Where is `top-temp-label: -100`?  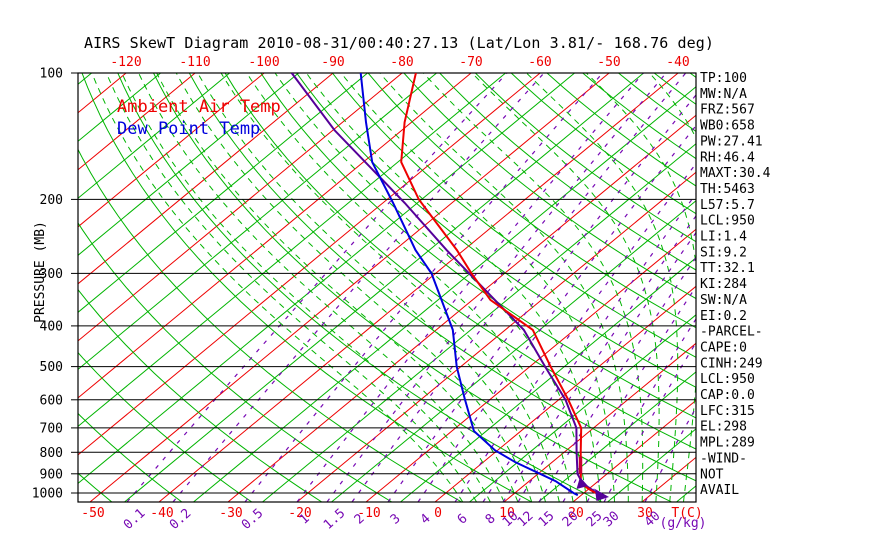
top-temp-label: -100 is located at coordinates (263, 62).